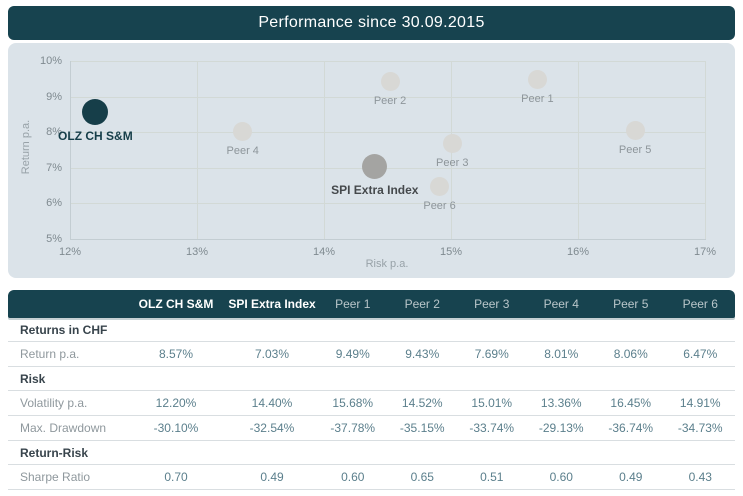 This screenshot has width=743, height=496. I want to click on cell-value: 8.06%, so click(630, 354).